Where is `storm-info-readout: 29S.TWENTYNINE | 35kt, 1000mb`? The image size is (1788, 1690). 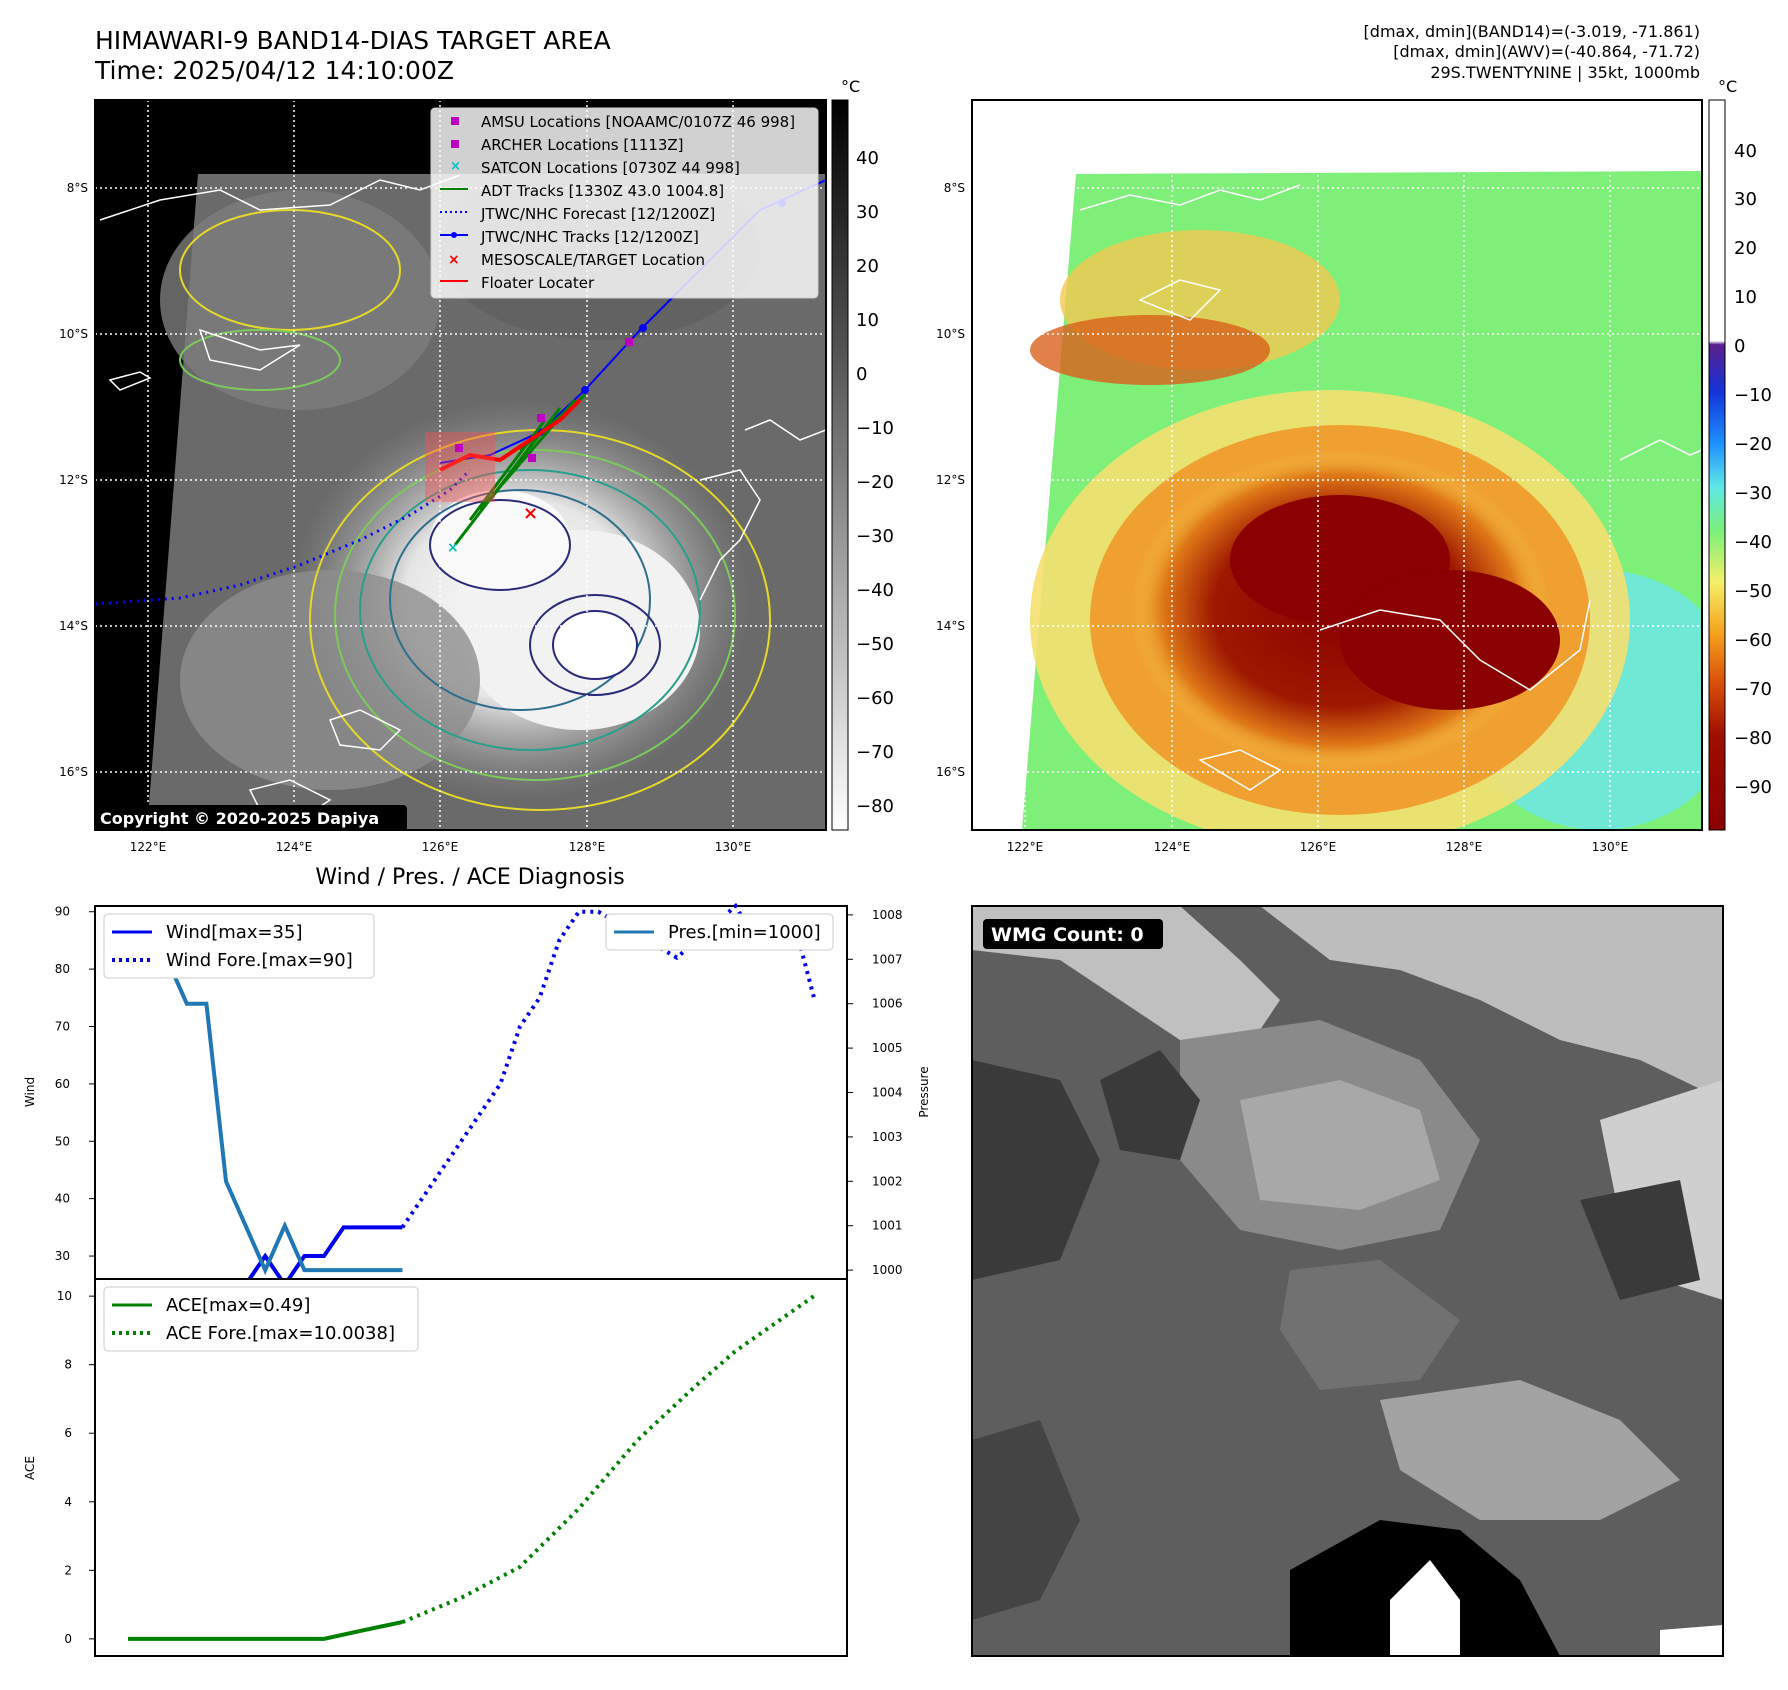 storm-info-readout: 29S.TWENTYNINE | 35kt, 1000mb is located at coordinates (1565, 72).